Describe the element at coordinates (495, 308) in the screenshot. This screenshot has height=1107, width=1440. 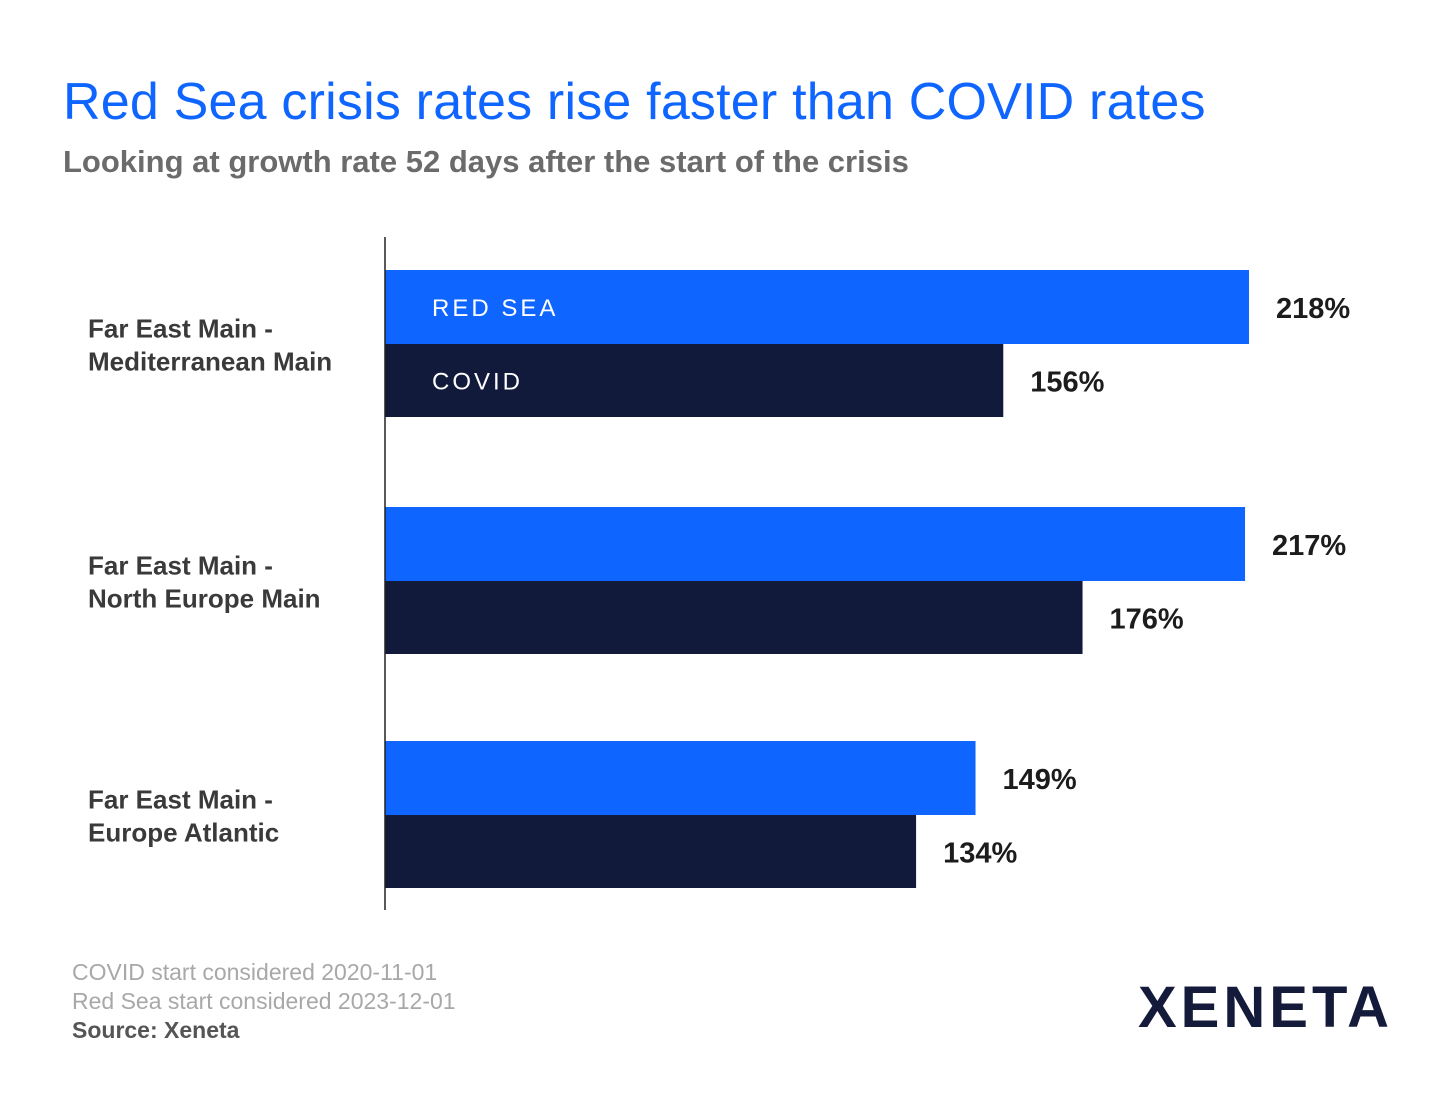
I see `legend-label-red-sea: RED SEA` at that location.